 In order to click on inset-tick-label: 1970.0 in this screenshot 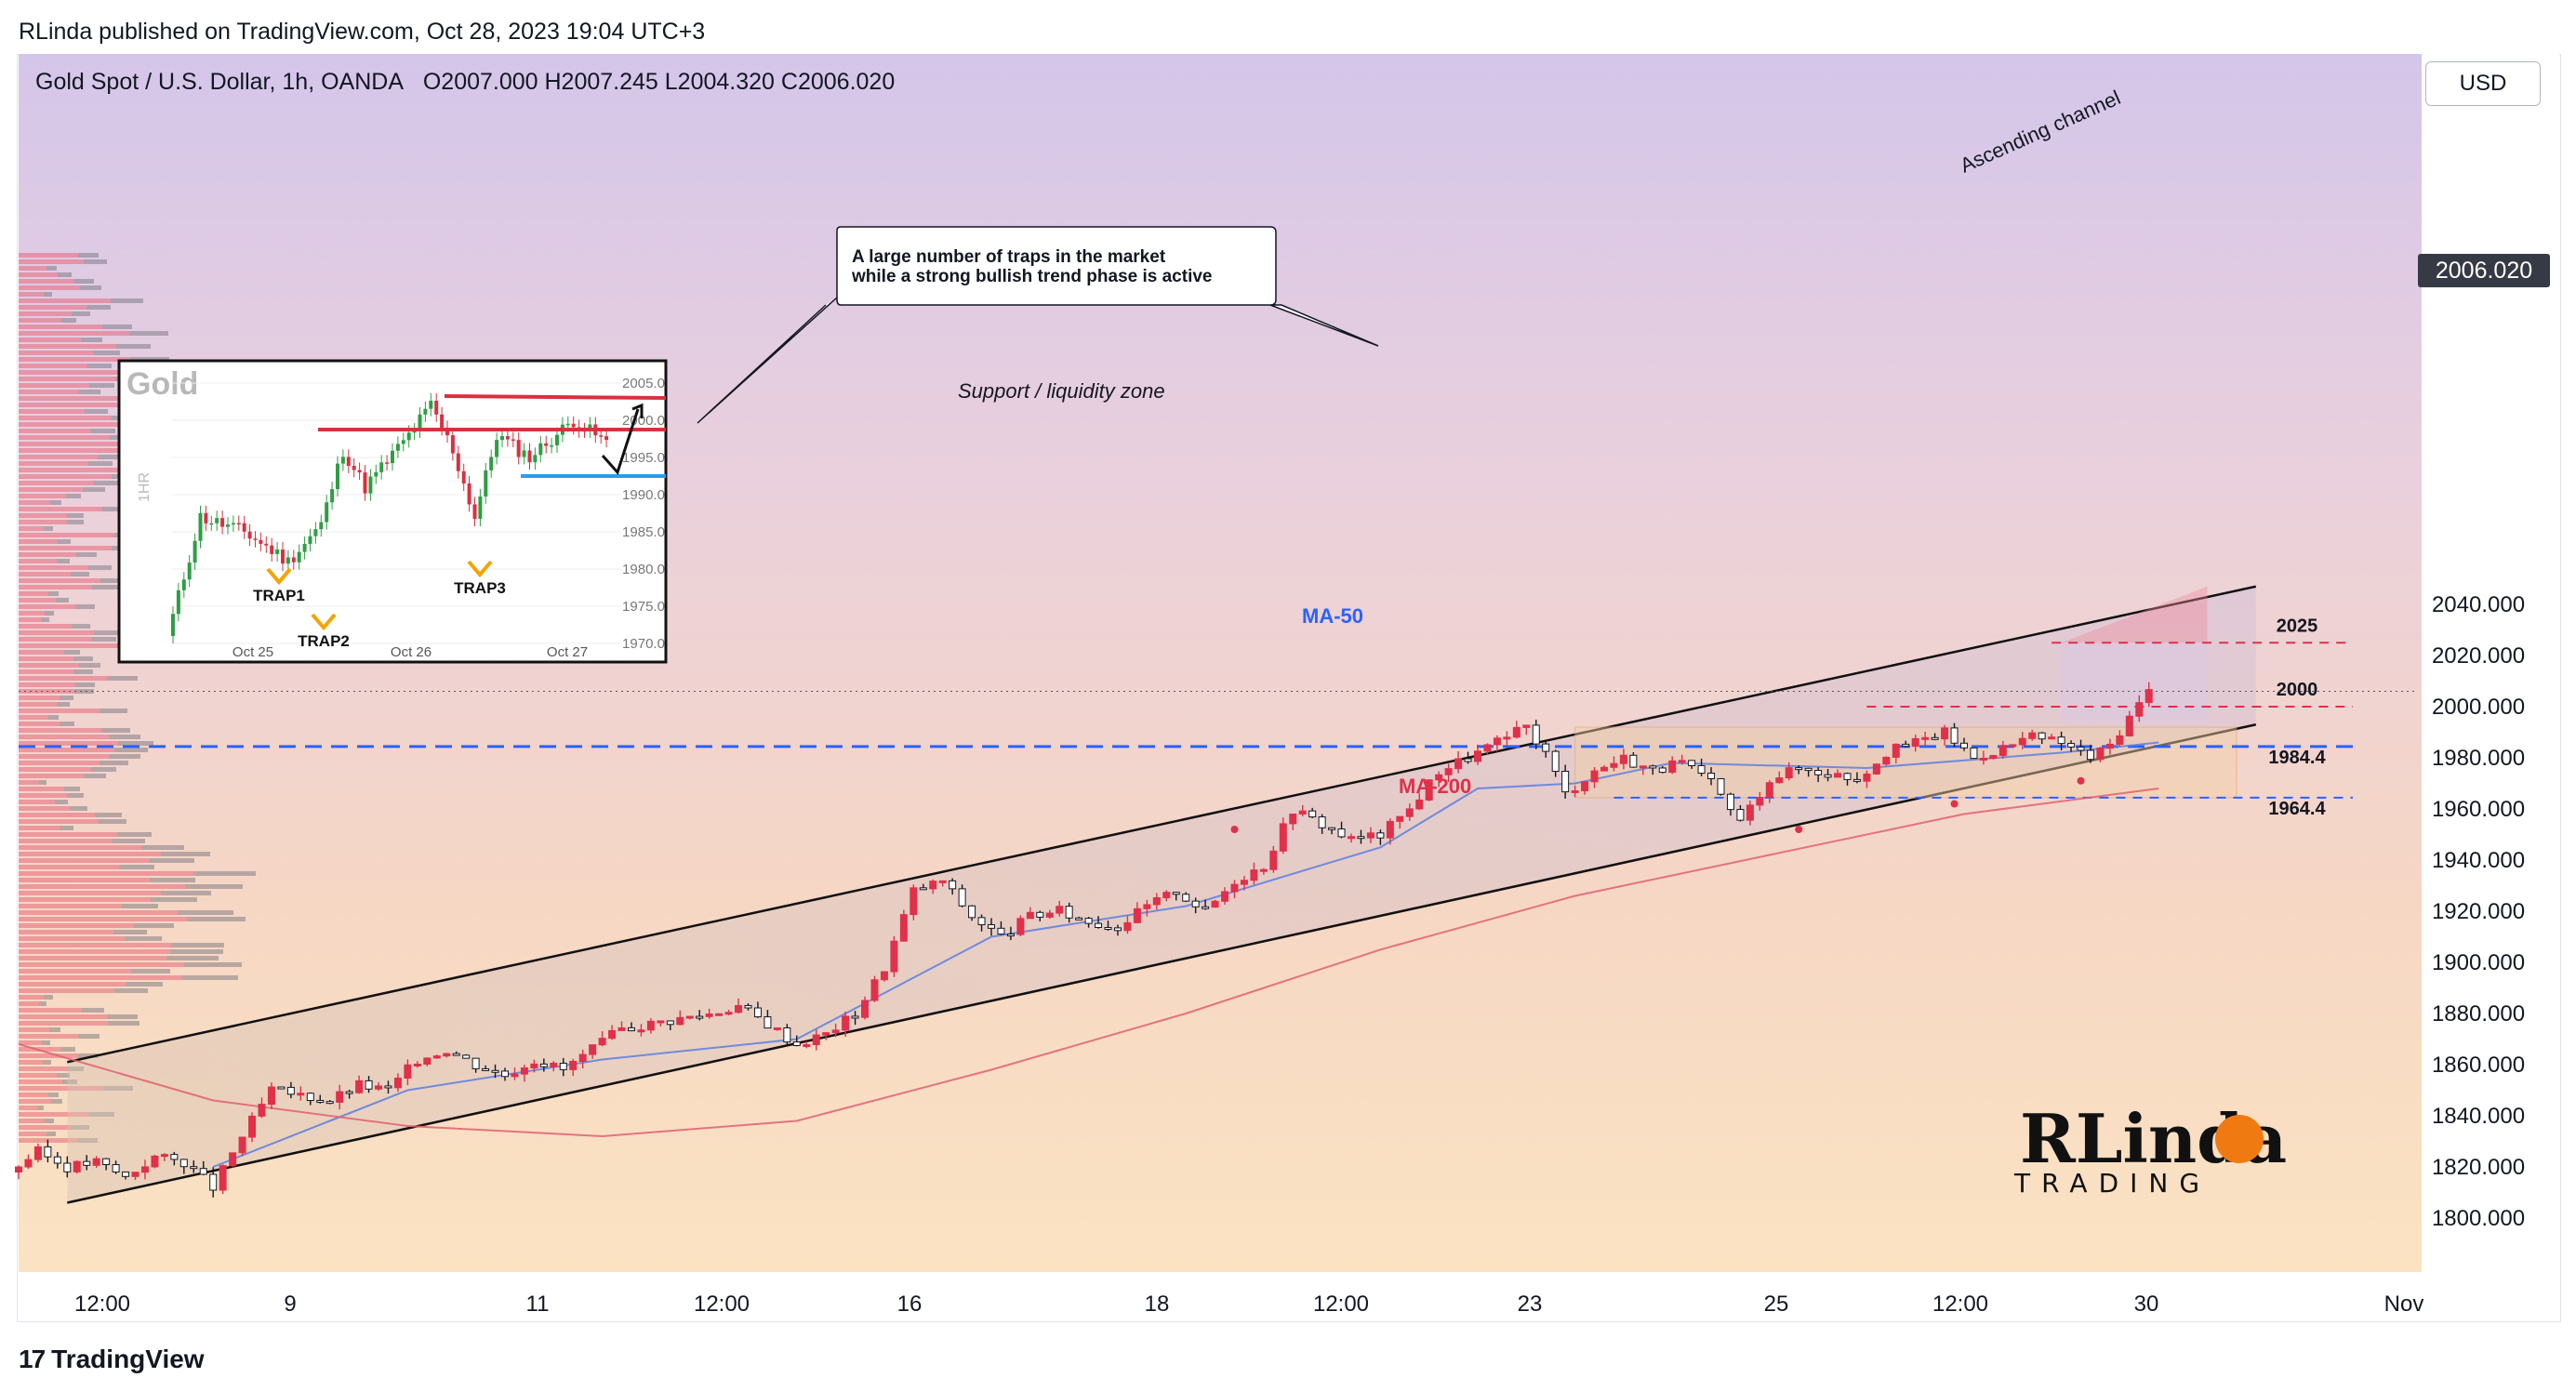, I will do `click(643, 644)`.